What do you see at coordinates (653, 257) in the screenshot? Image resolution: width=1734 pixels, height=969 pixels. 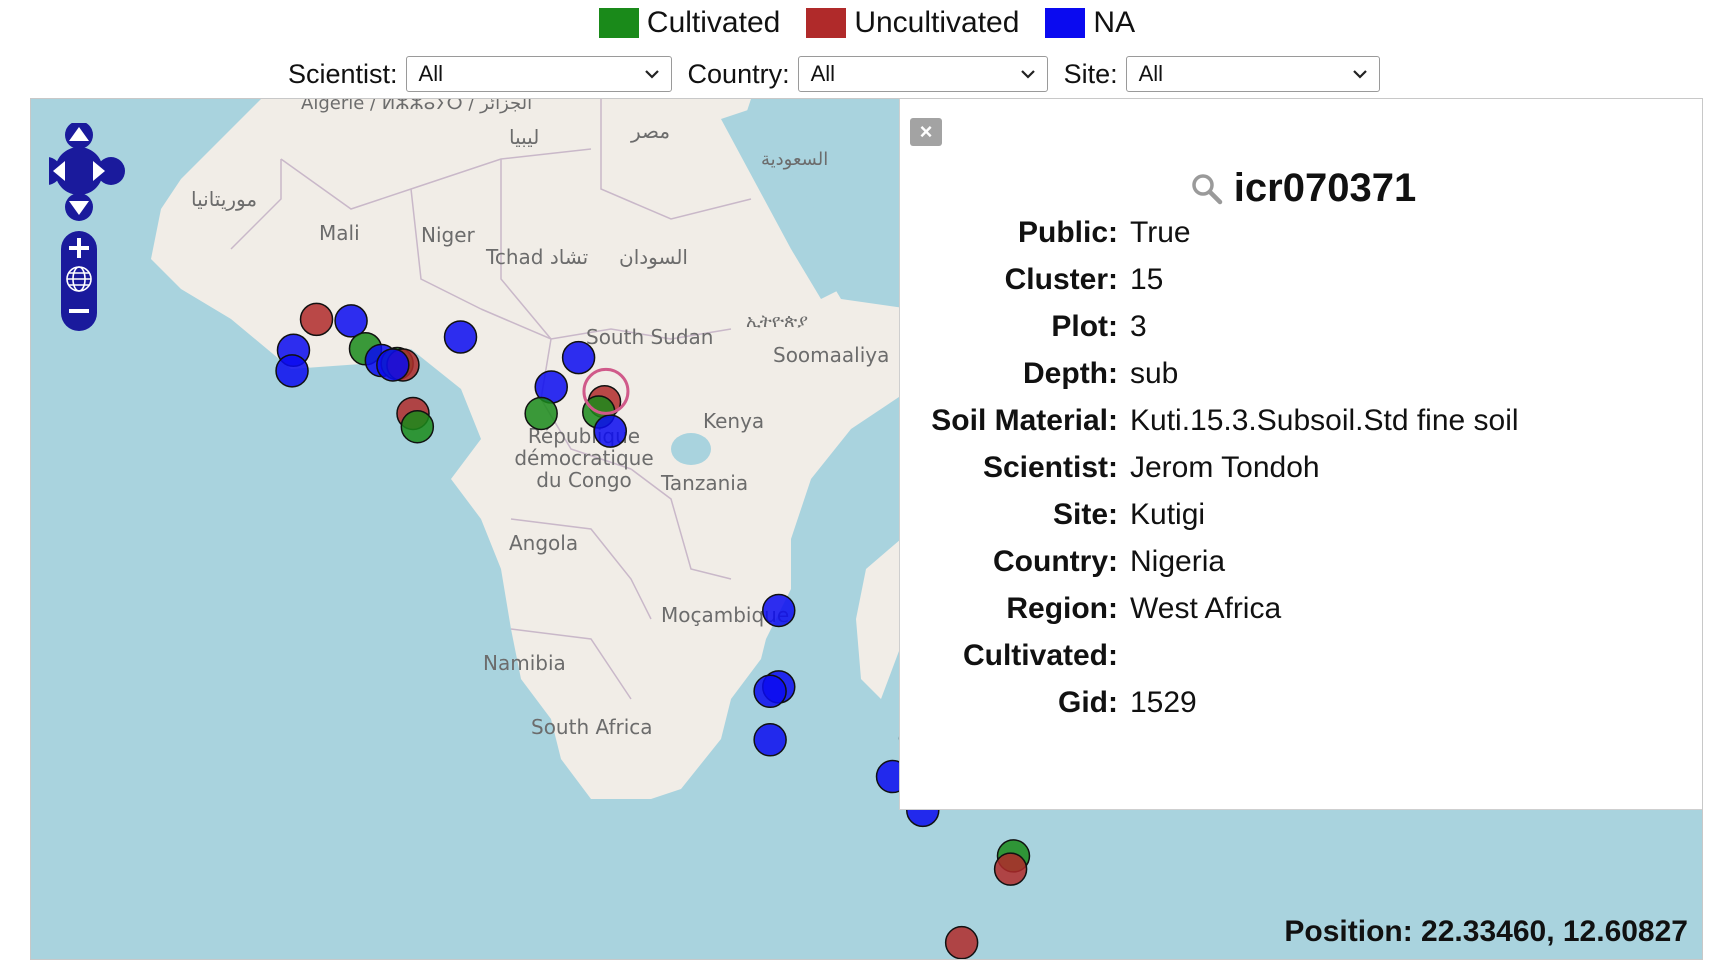 I see `place-label-sudan: السودان` at bounding box center [653, 257].